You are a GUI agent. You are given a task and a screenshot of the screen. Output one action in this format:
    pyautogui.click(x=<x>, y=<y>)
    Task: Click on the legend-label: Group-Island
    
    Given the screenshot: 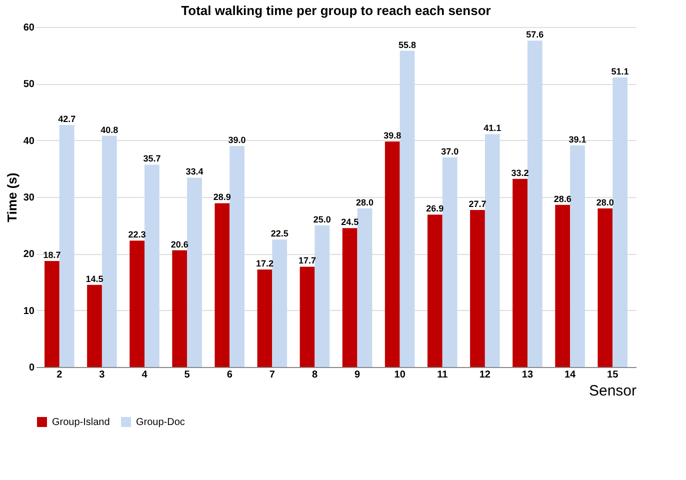 What is the action you would take?
    pyautogui.click(x=81, y=422)
    